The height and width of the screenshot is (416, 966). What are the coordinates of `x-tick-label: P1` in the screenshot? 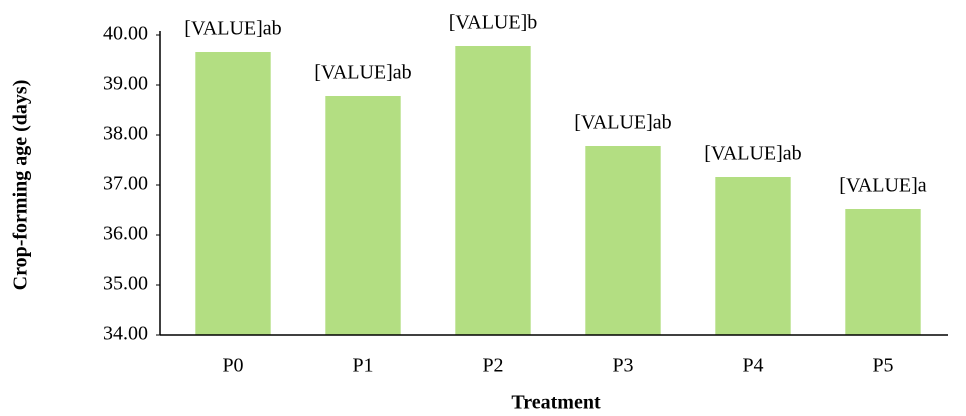 It's located at (362, 366).